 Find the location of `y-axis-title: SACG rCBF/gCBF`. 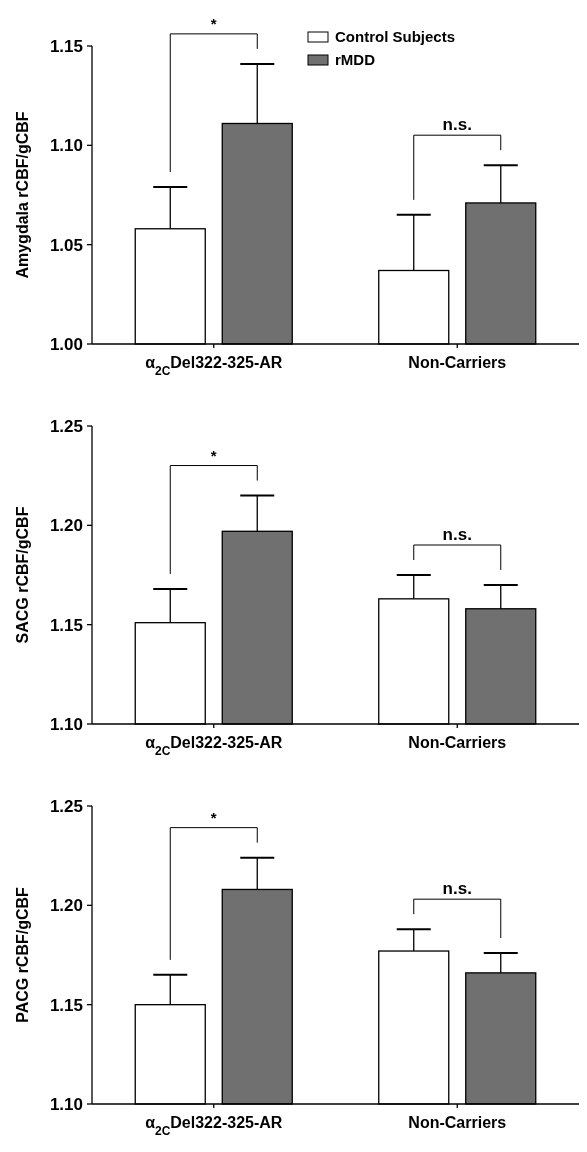

y-axis-title: SACG rCBF/gCBF is located at coordinates (22, 575).